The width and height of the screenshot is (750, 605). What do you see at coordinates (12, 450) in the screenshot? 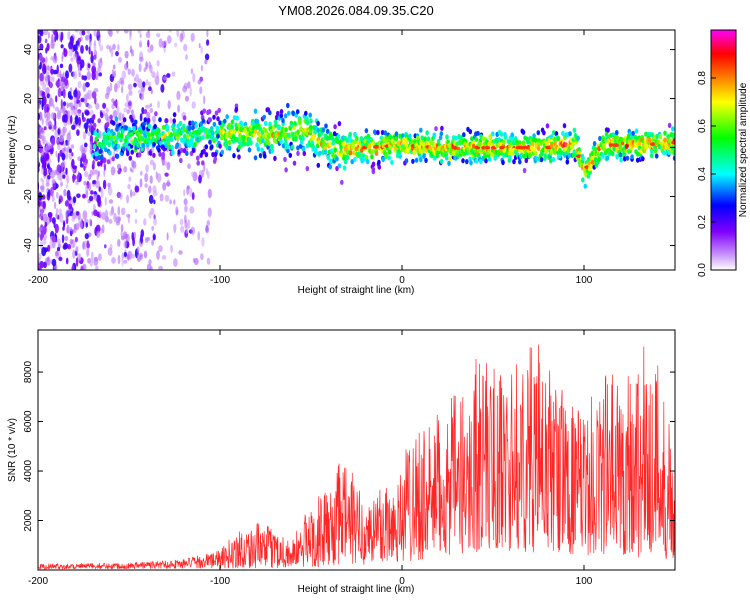
I see `snr-ylabel: SNR (10 * v/v)` at bounding box center [12, 450].